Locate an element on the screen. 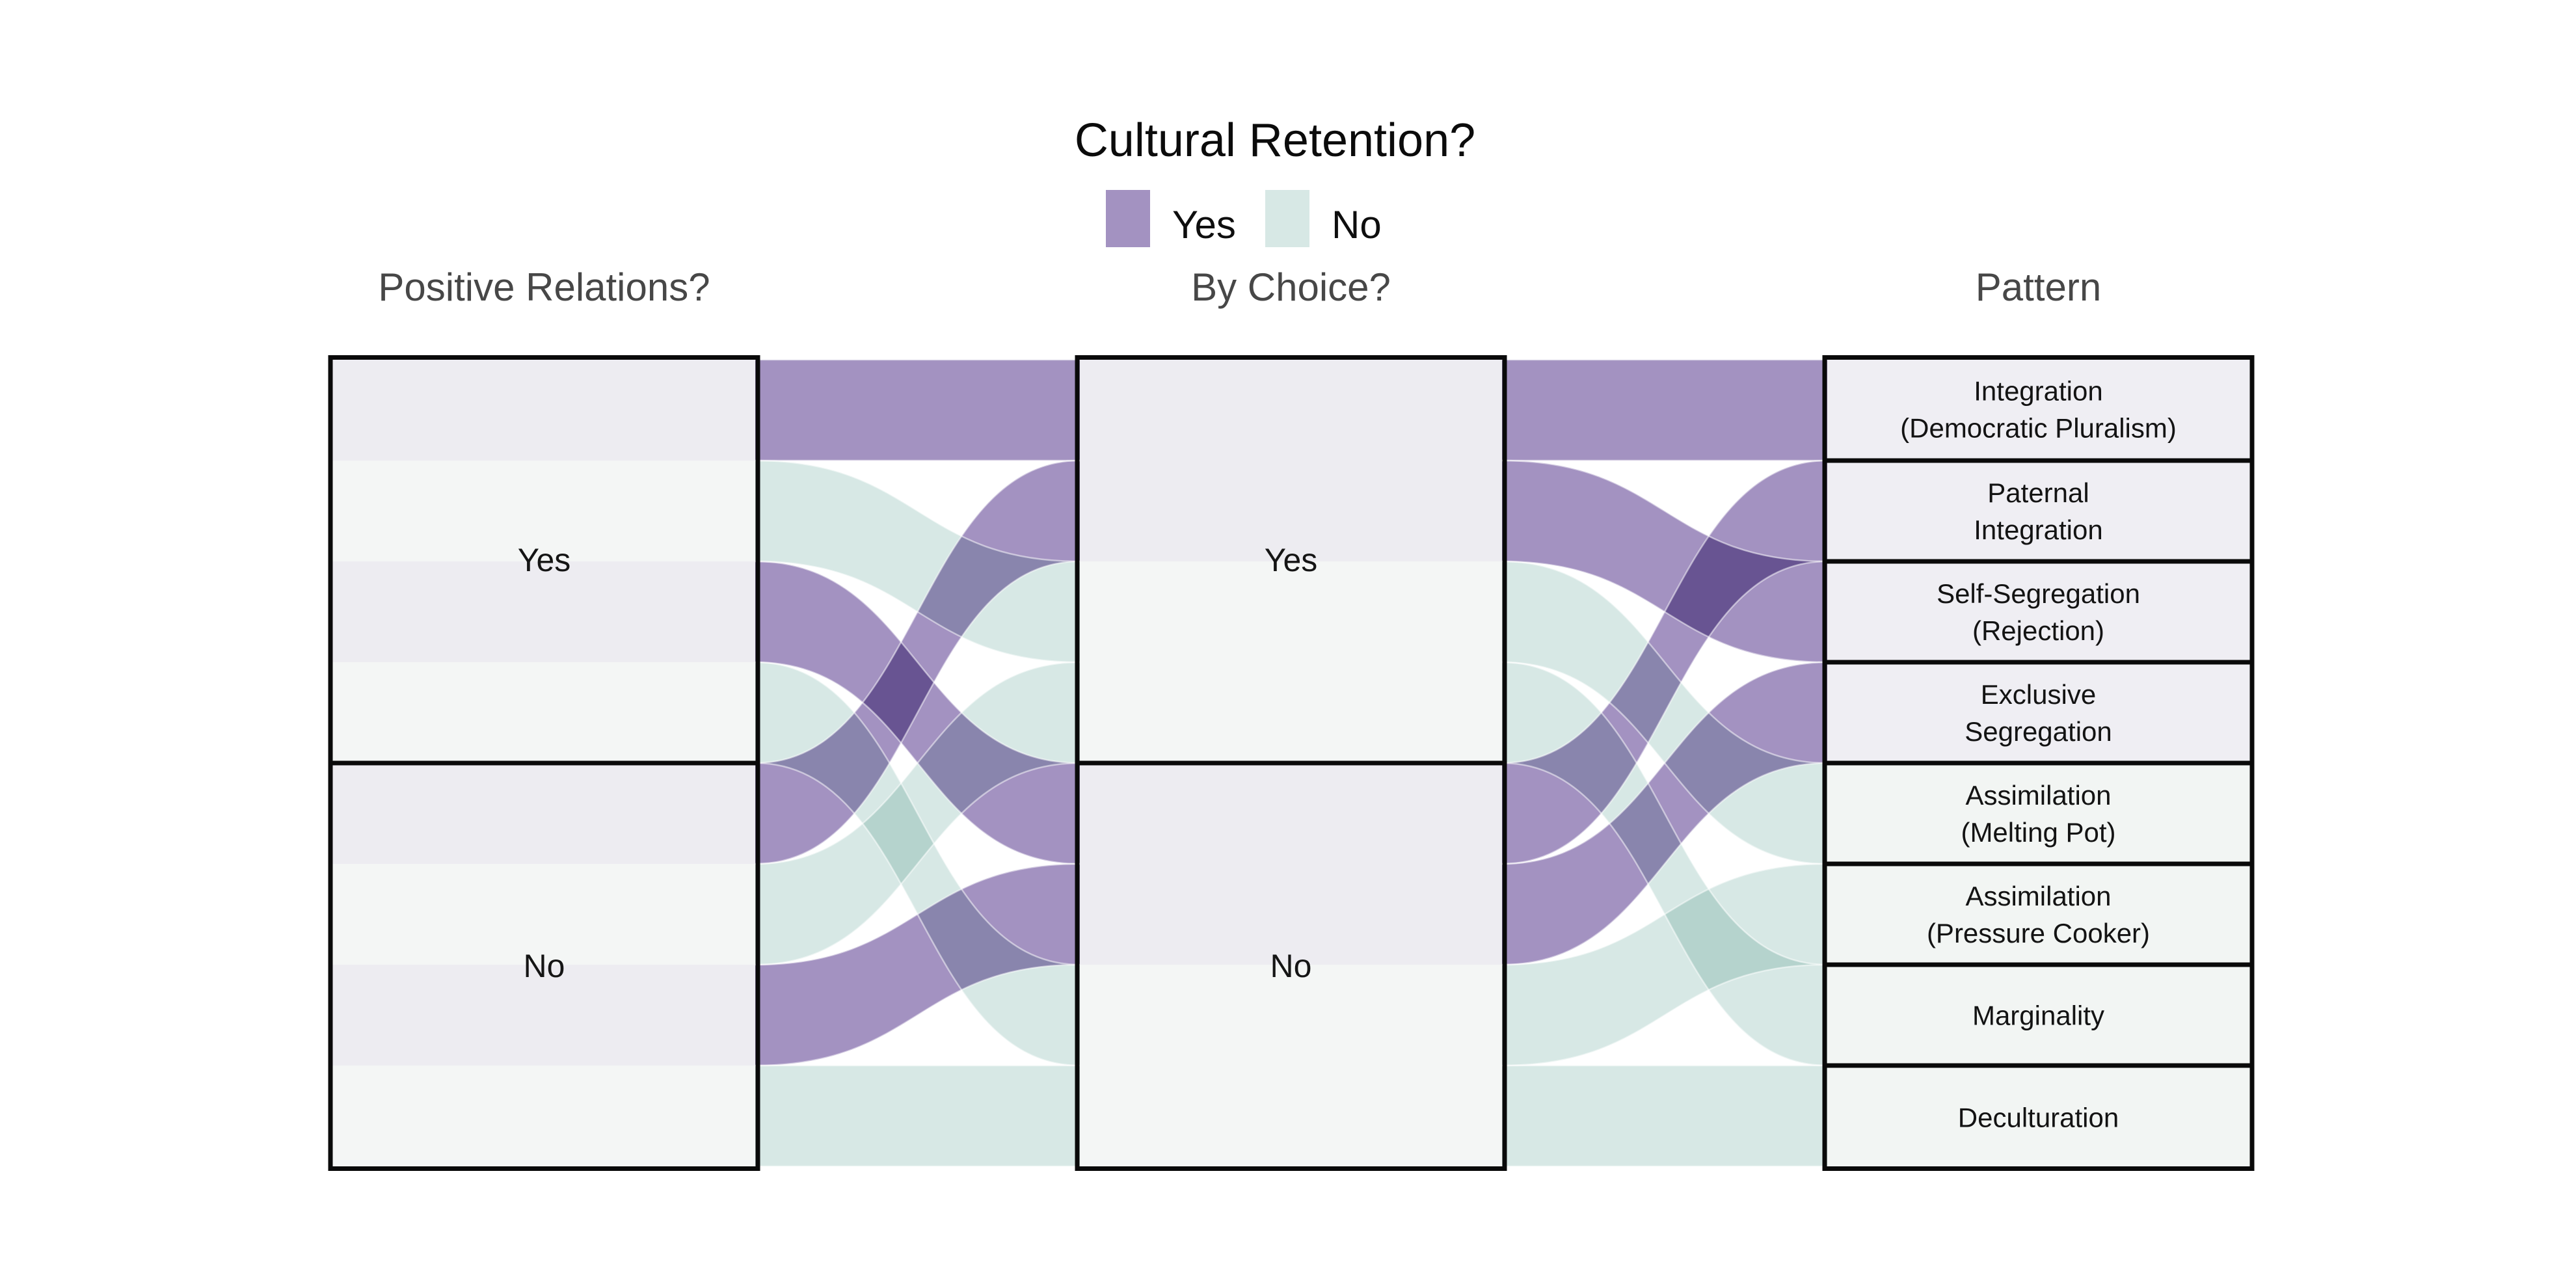 Image resolution: width=2576 pixels, height=1288 pixels. flow-4-segment-2-bottom-edge is located at coordinates (1664, 864).